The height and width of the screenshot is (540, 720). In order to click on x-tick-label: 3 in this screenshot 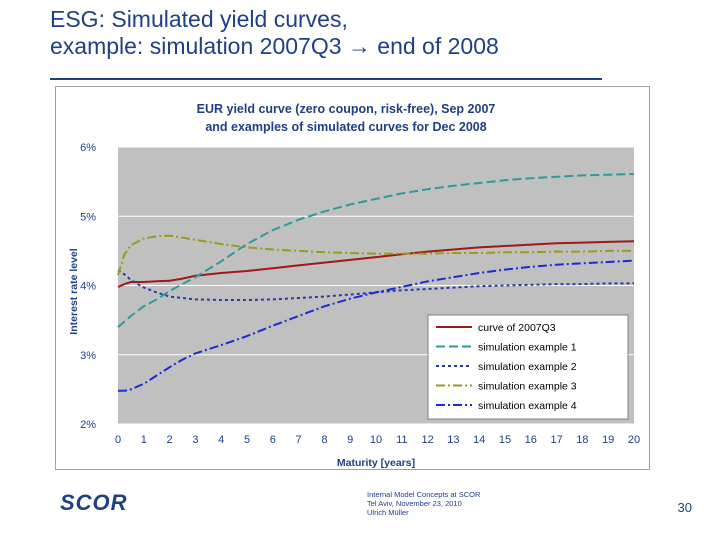, I will do `click(195, 440)`.